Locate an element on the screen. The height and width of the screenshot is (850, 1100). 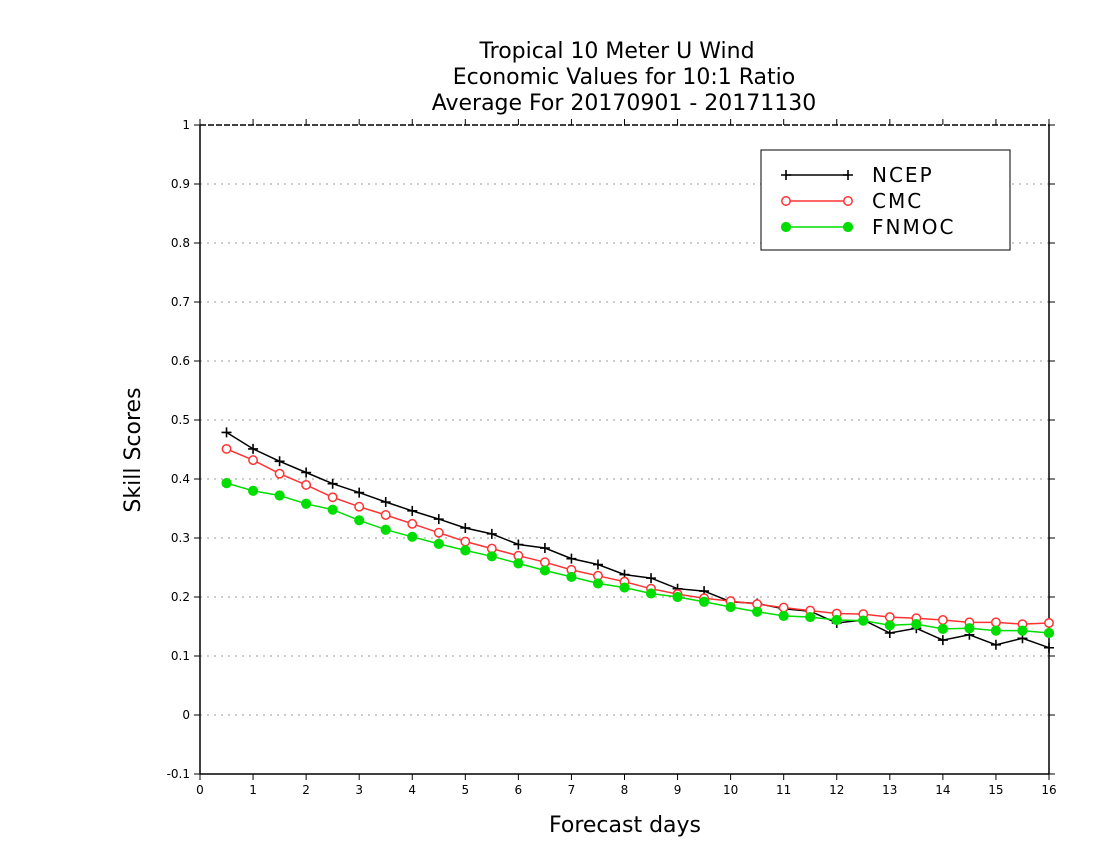
x-tick-label: 6 is located at coordinates (519, 790).